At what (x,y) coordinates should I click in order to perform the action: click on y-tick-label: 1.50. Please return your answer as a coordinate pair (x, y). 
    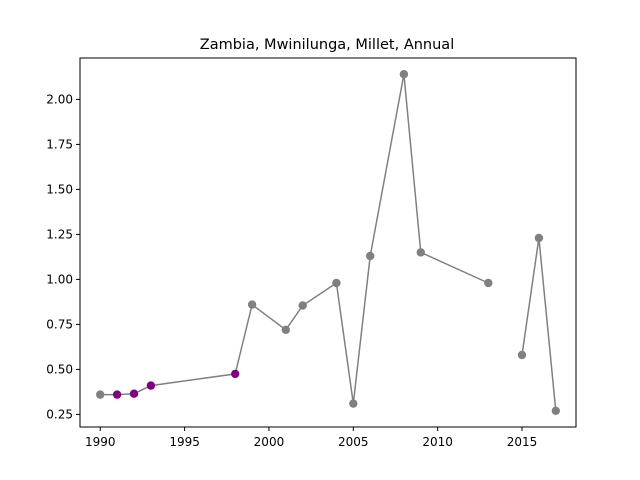
    Looking at the image, I should click on (59, 189).